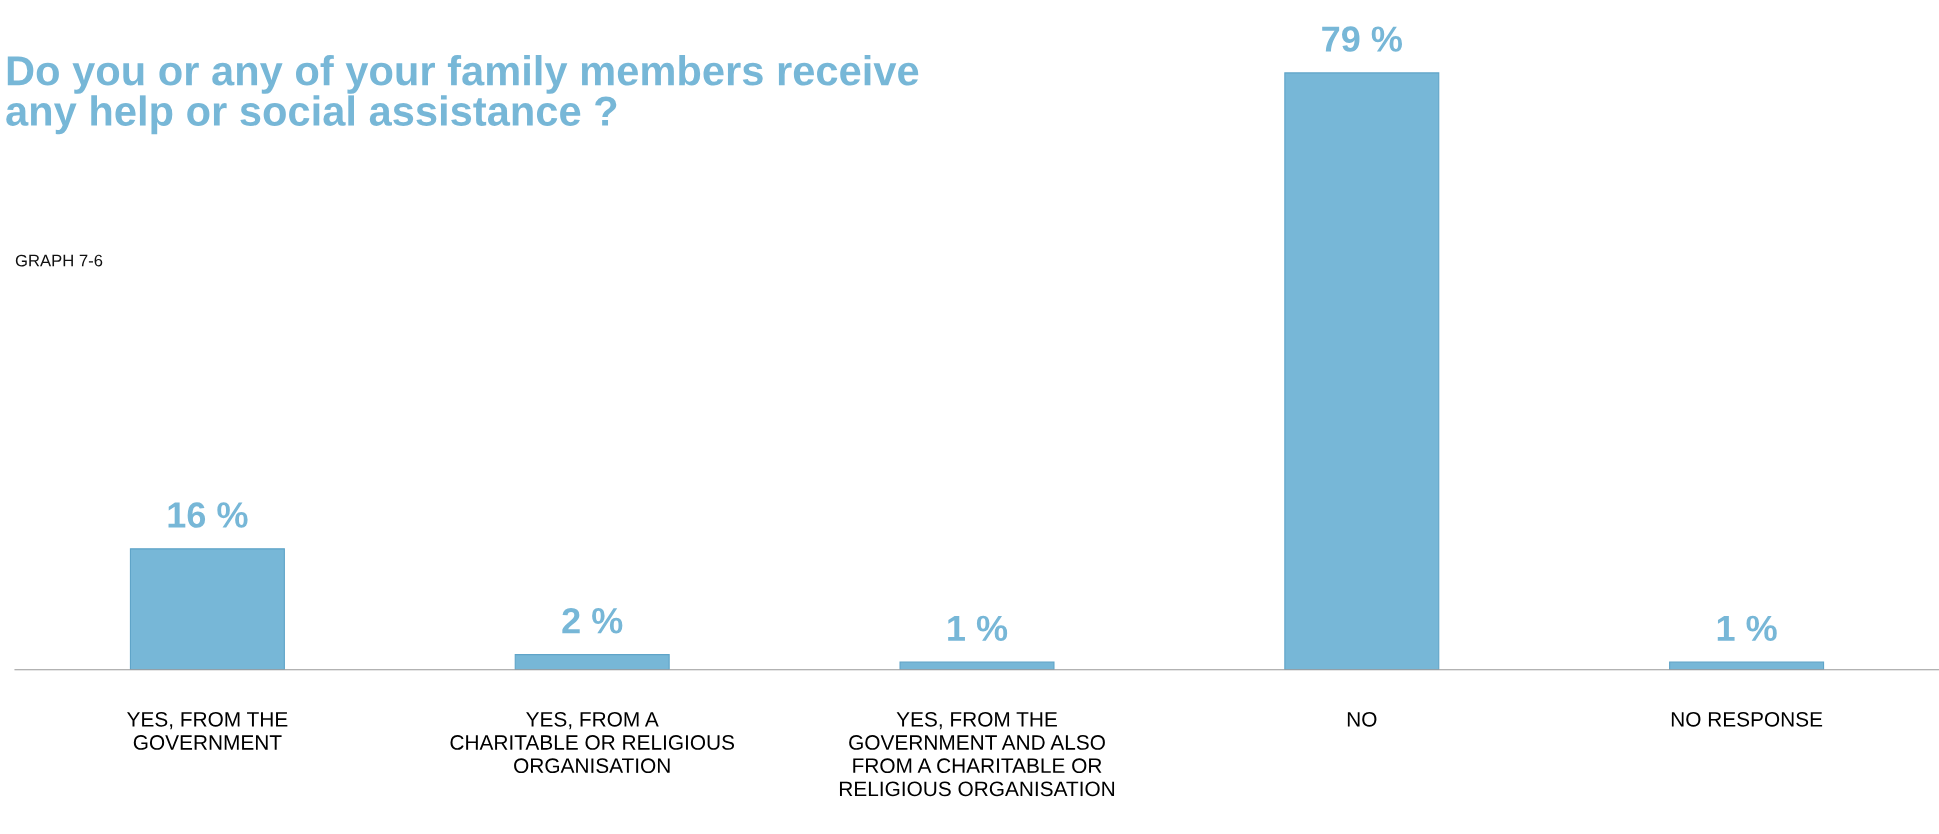 The image size is (1939, 834). What do you see at coordinates (977, 754) in the screenshot?
I see `x-tick-label: YES, FROM THE GOVERNMENT AND ALSO FROM A CHARITABLE OR RELIGIOUS ORGANISATION` at bounding box center [977, 754].